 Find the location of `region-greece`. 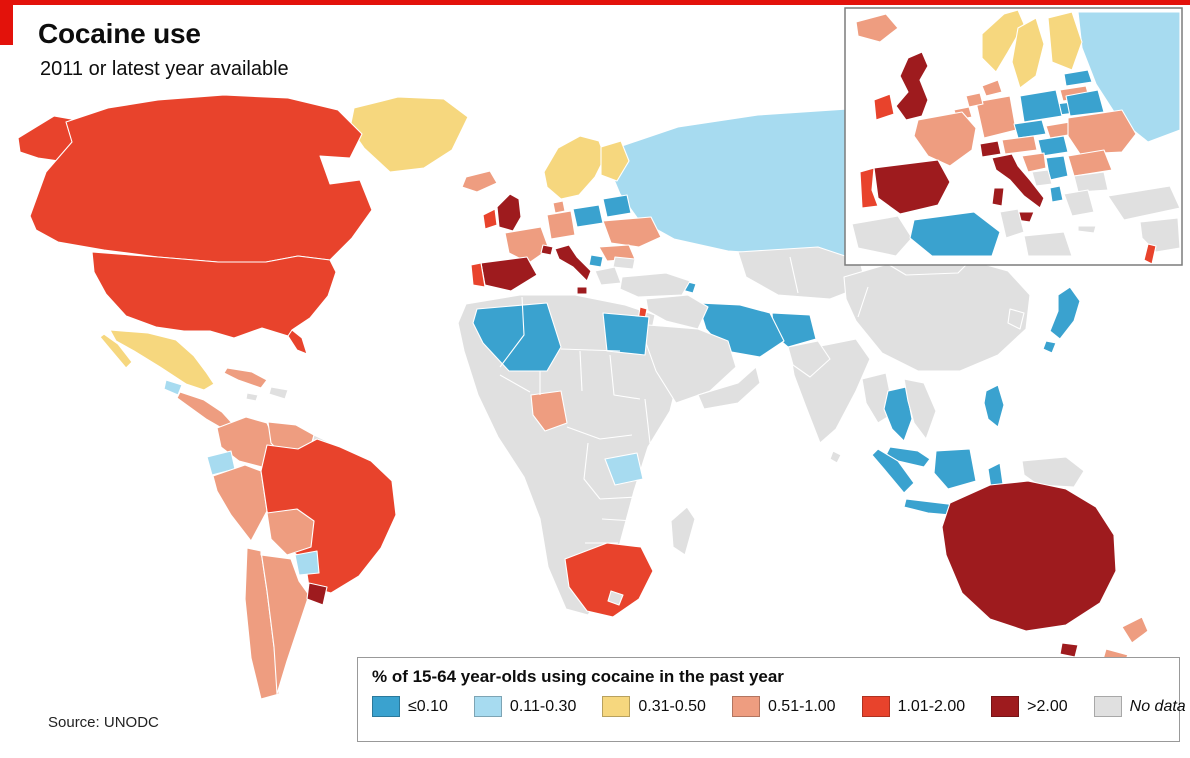

region-greece is located at coordinates (608, 276).